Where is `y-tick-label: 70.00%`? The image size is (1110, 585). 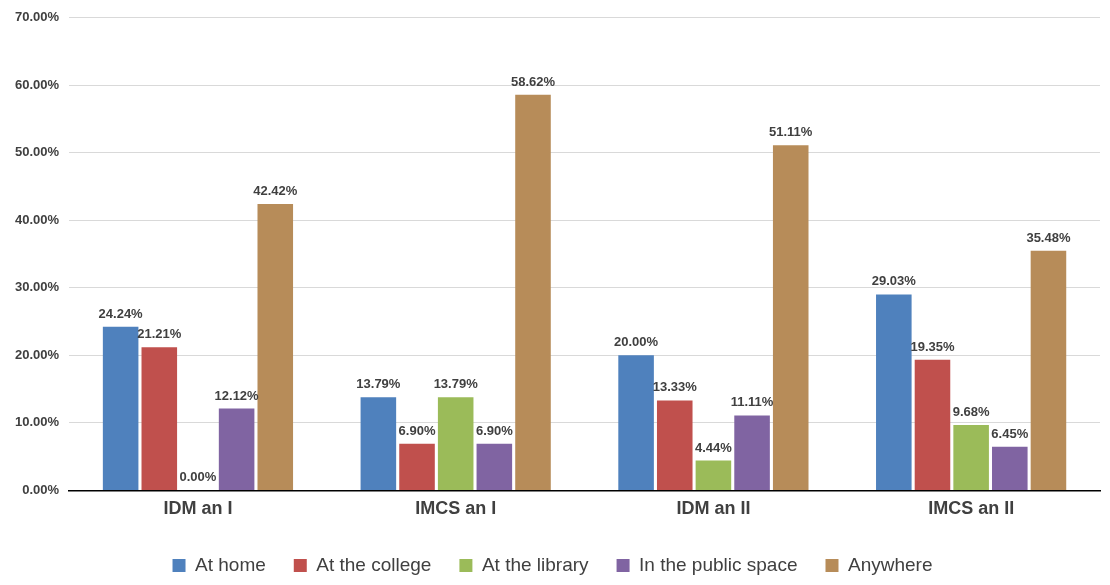
y-tick-label: 70.00% is located at coordinates (37, 17).